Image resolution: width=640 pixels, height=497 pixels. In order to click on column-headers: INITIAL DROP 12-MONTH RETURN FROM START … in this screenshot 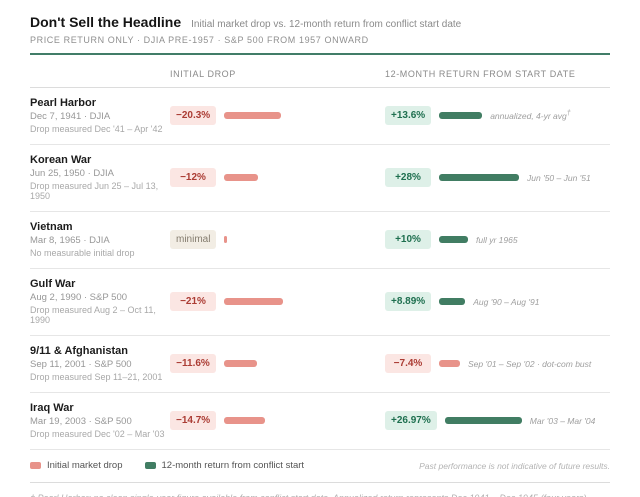, I will do `click(320, 78)`.